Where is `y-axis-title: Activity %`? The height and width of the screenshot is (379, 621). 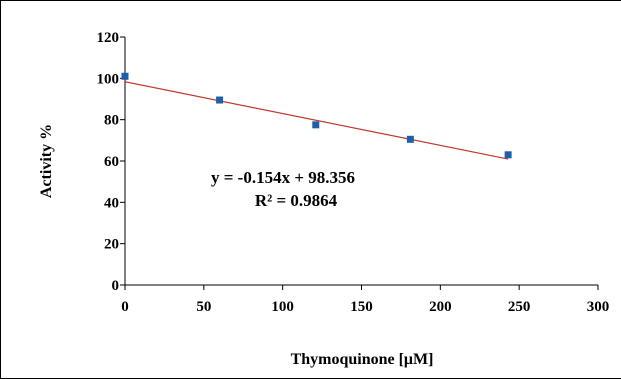
y-axis-title: Activity % is located at coordinates (46, 161).